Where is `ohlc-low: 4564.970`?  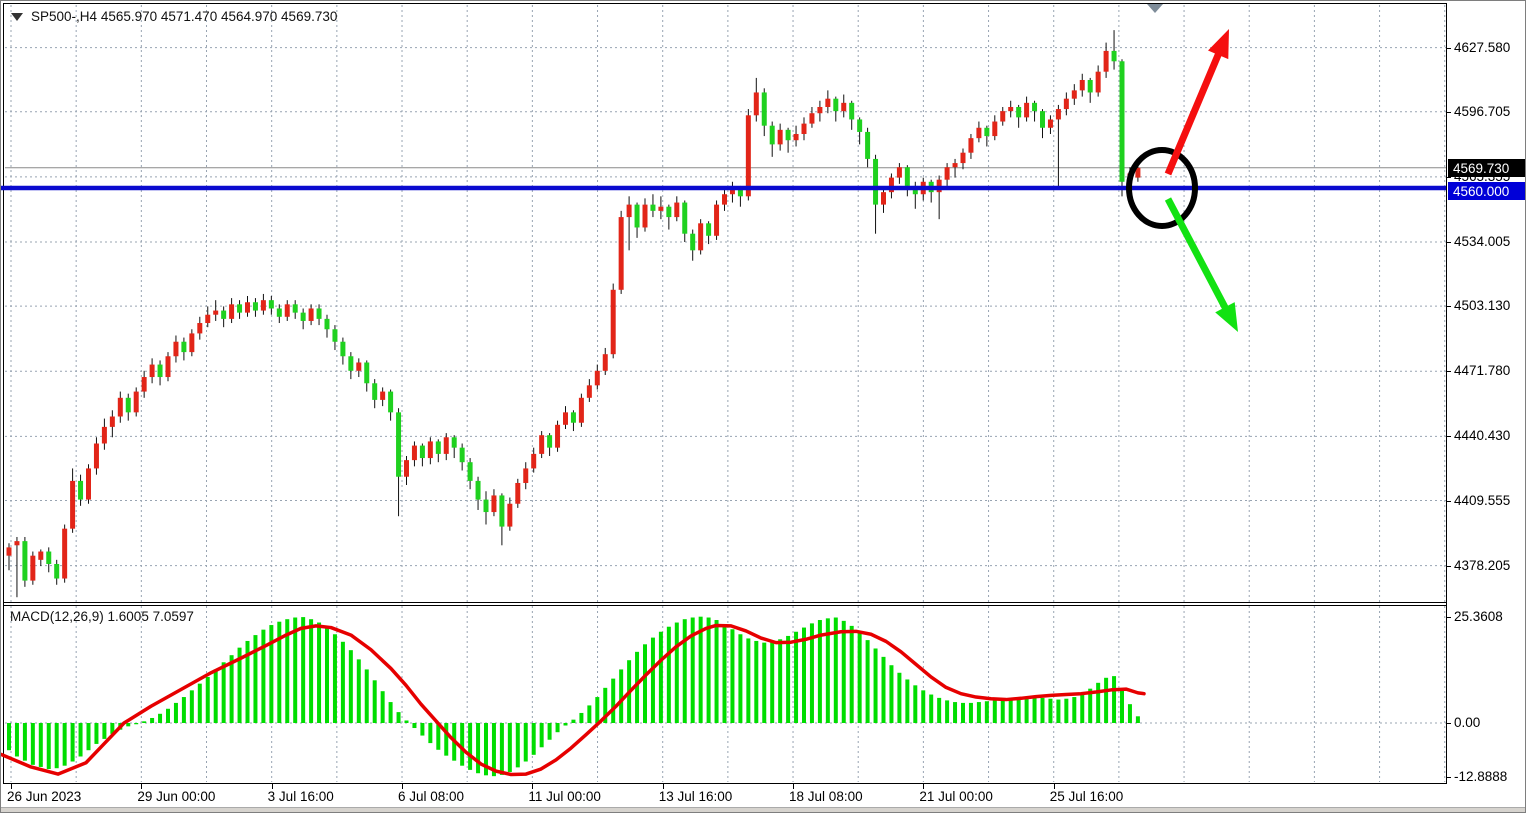 ohlc-low: 4564.970 is located at coordinates (249, 16).